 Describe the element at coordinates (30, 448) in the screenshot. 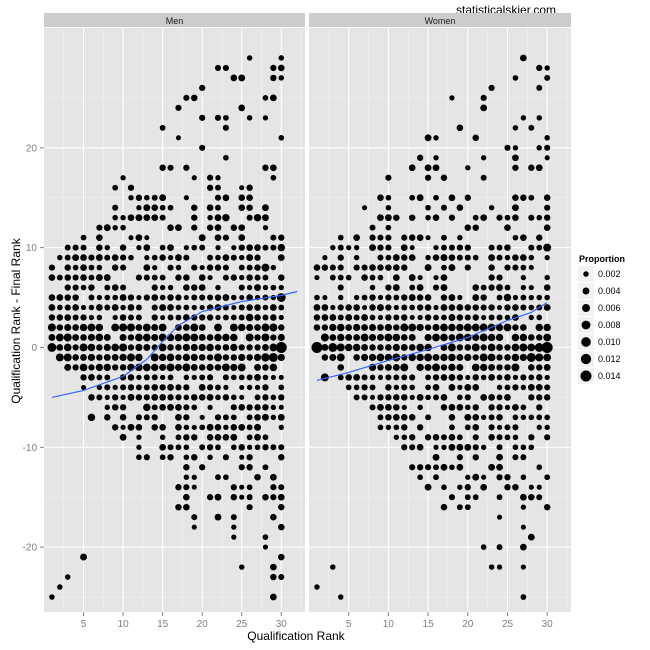

I see `y-tick-label: -10` at that location.